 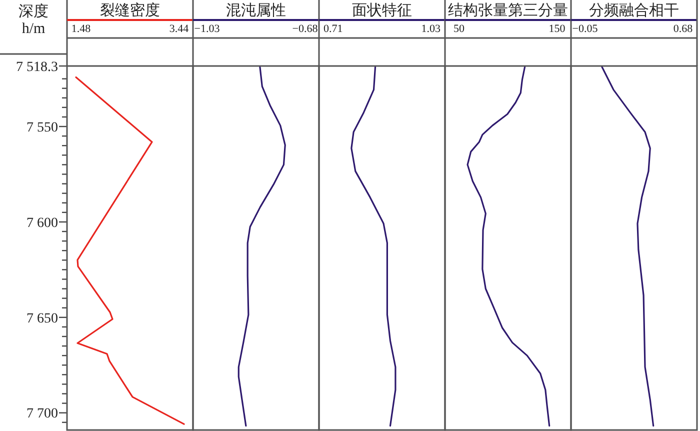 What do you see at coordinates (33, 20) in the screenshot?
I see `y-axis-title: 深度 h/m` at bounding box center [33, 20].